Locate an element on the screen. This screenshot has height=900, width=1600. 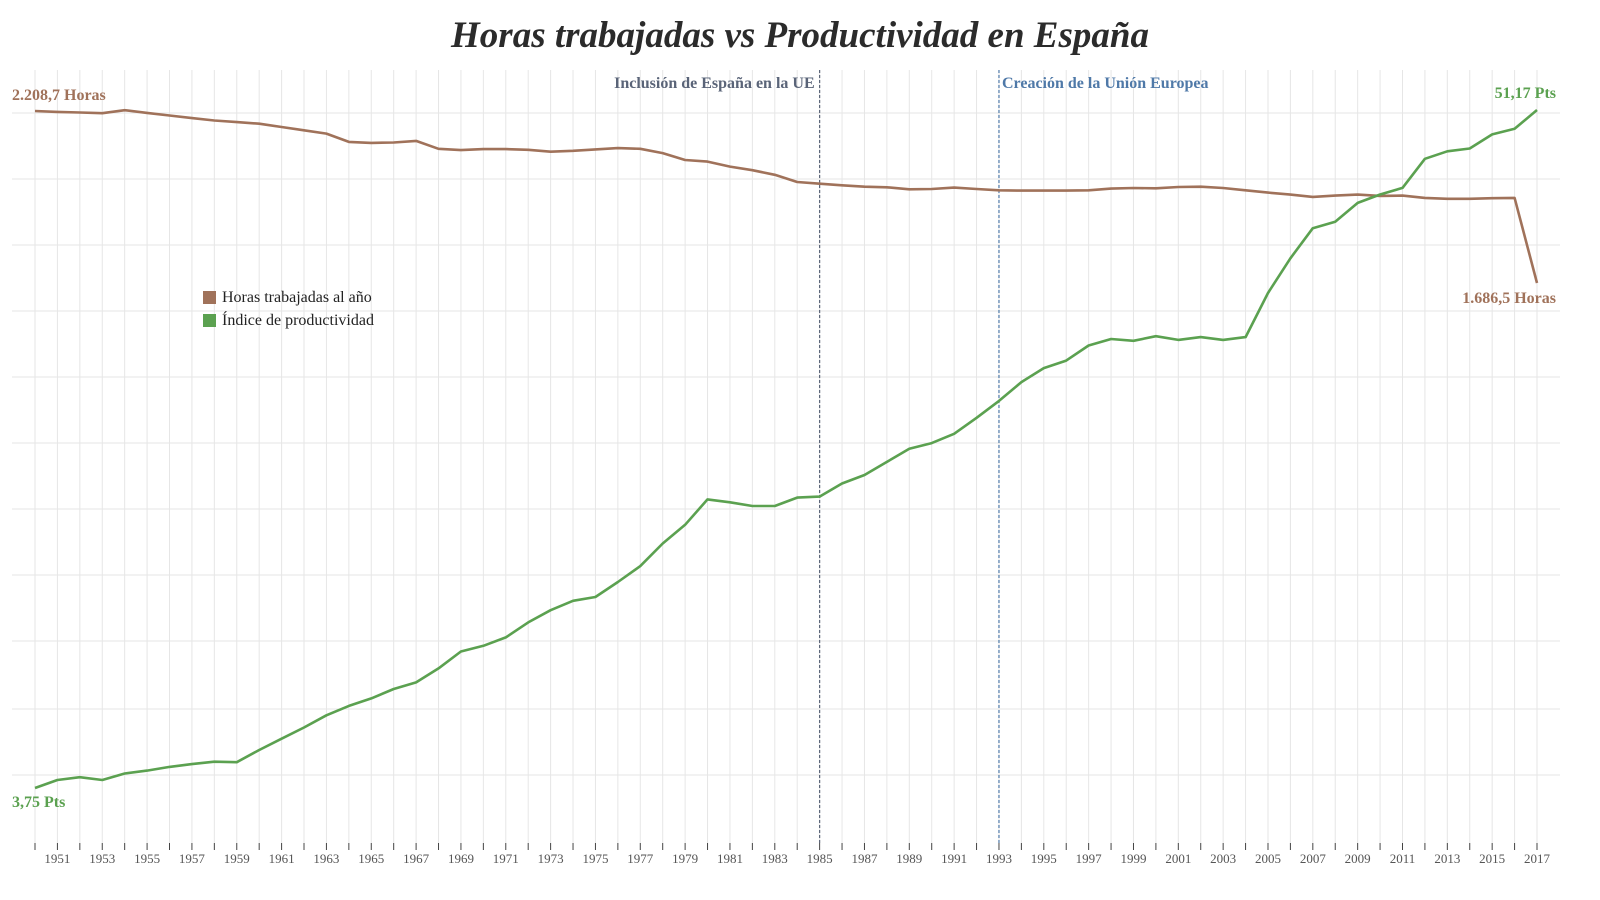
x-tick-label: 1989 is located at coordinates (909, 858).